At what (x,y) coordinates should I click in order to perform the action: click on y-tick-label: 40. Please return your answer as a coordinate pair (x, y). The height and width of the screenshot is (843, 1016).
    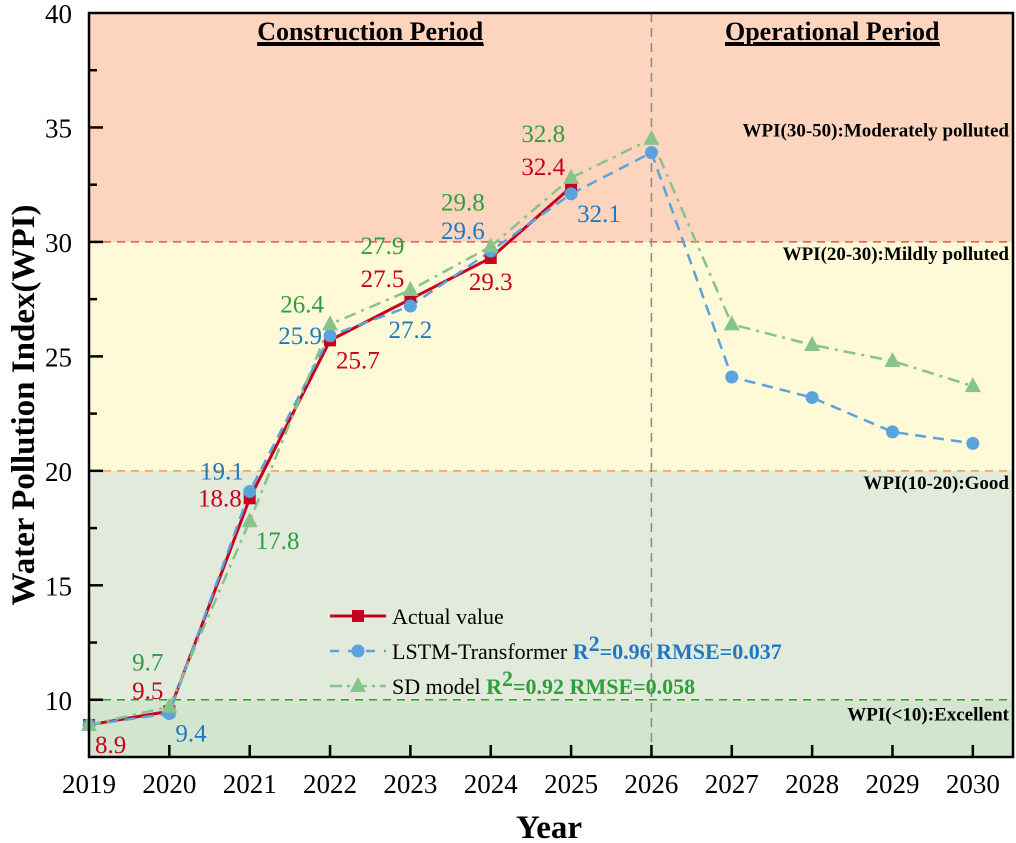
    Looking at the image, I should click on (58, 14).